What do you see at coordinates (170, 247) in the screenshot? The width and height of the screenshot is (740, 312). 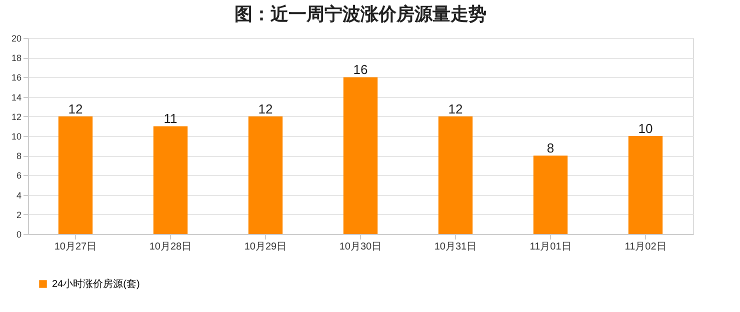 I see `x-tick-label: 10月28日` at bounding box center [170, 247].